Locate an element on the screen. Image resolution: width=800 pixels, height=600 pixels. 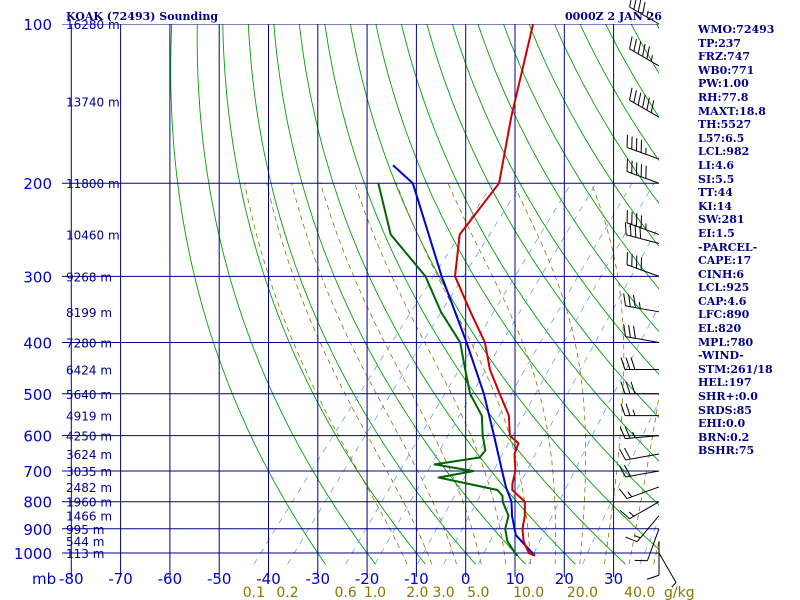
temperature-tick-label: -50 is located at coordinates (219, 579).